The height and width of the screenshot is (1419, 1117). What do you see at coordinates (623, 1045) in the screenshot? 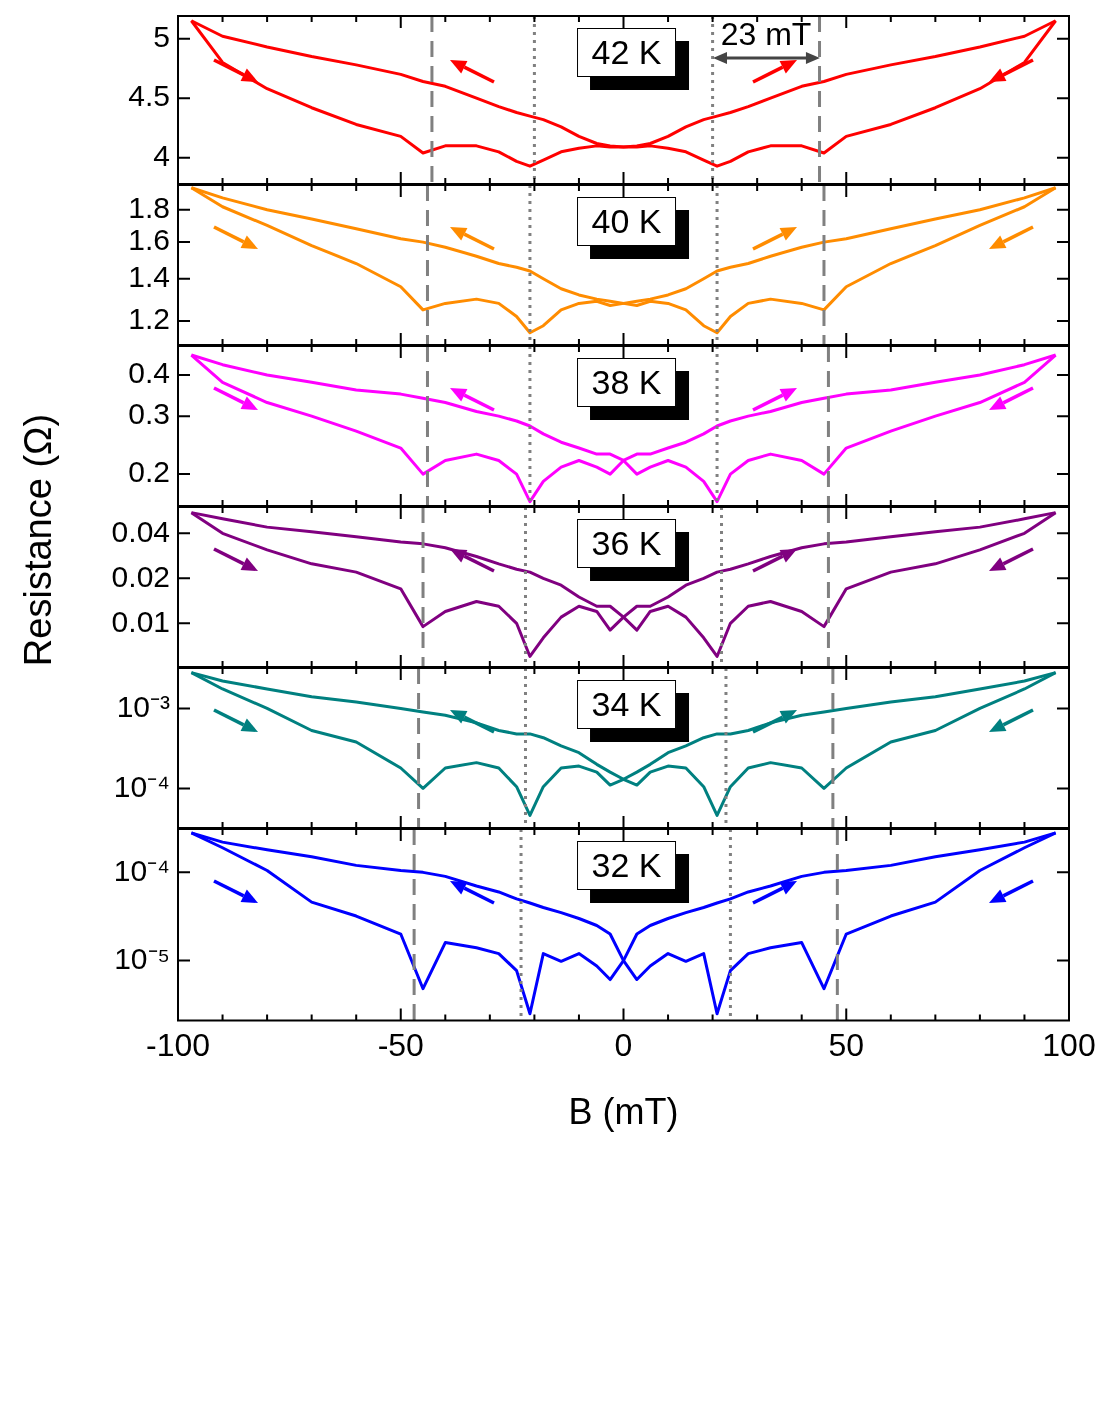
I see `x-tick-label: 0` at bounding box center [623, 1045].